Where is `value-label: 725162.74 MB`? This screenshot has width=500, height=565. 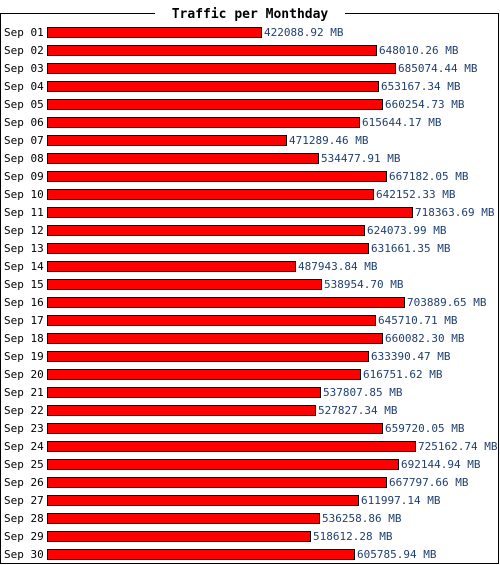 value-label: 725162.74 MB is located at coordinates (458, 446).